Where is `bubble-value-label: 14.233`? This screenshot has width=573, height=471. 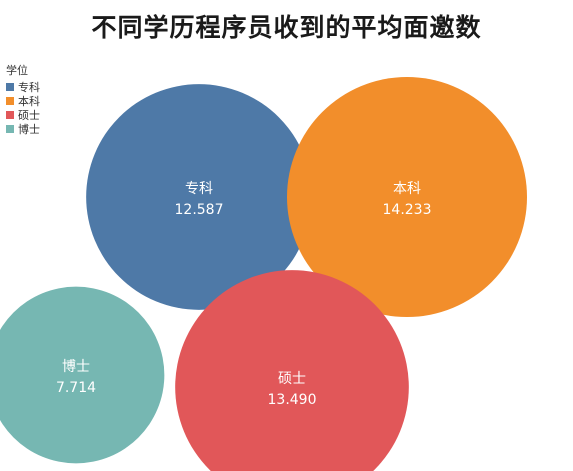
bubble-value-label: 14.233 is located at coordinates (407, 210).